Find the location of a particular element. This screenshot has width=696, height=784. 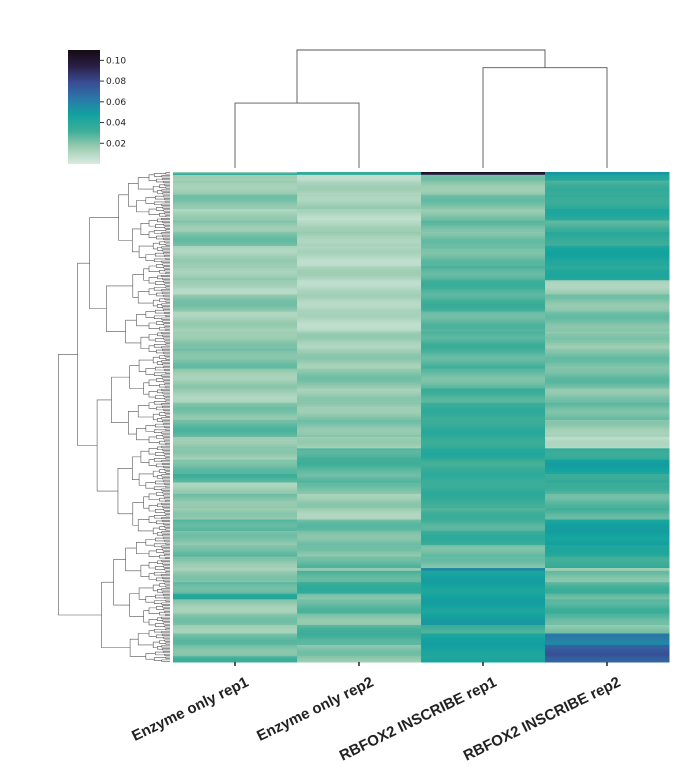

column-label: Enzyme only rep2 is located at coordinates (315, 709).